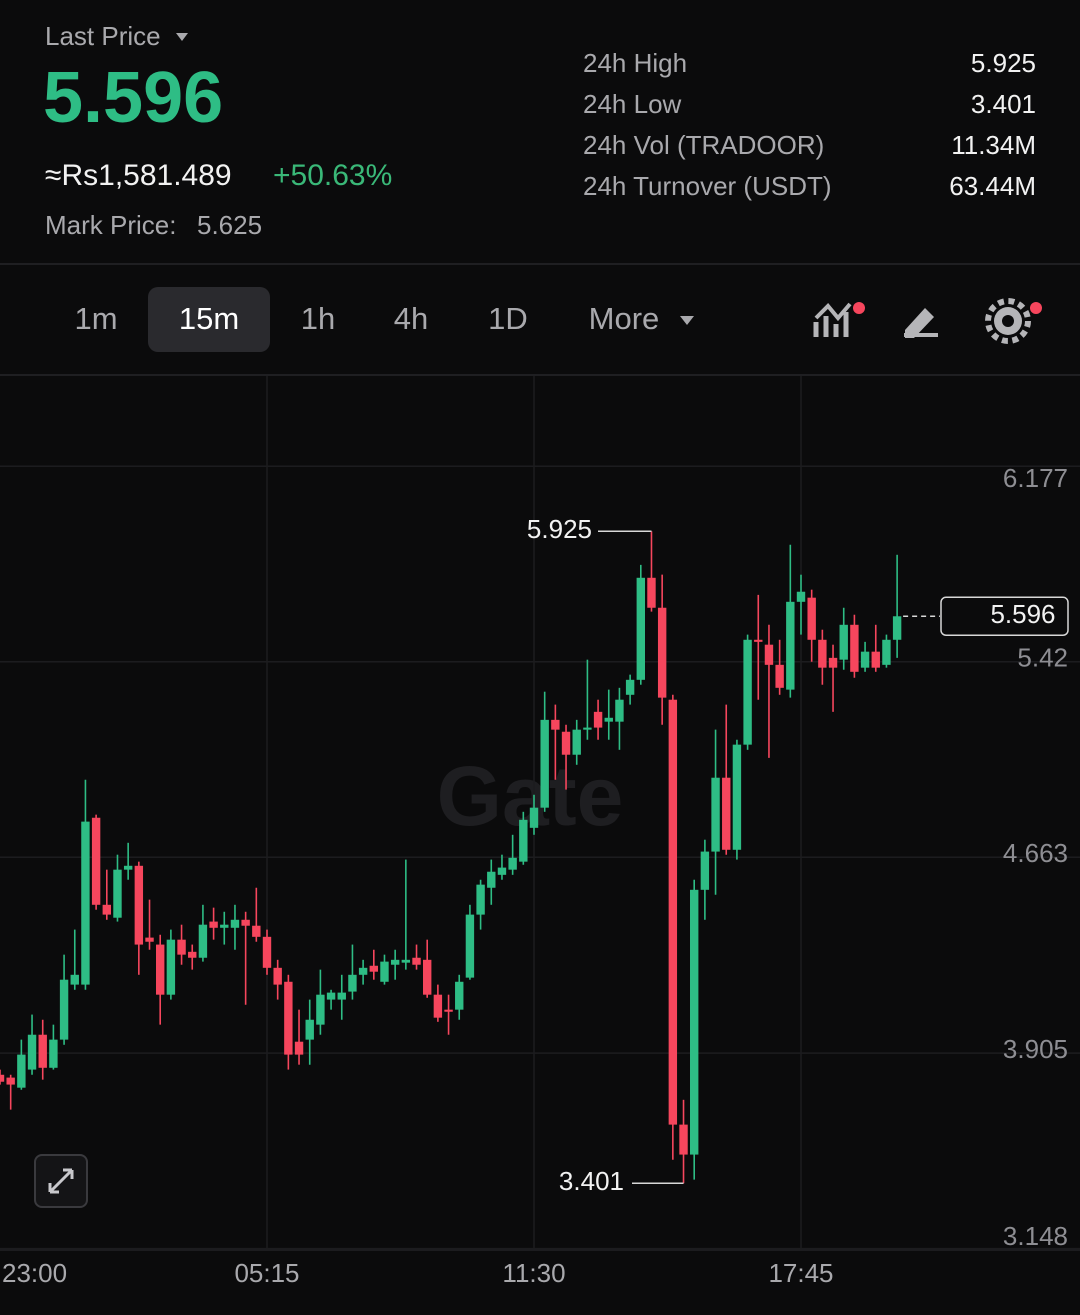 The image size is (1080, 1315). I want to click on watermark: Gate, so click(530, 796).